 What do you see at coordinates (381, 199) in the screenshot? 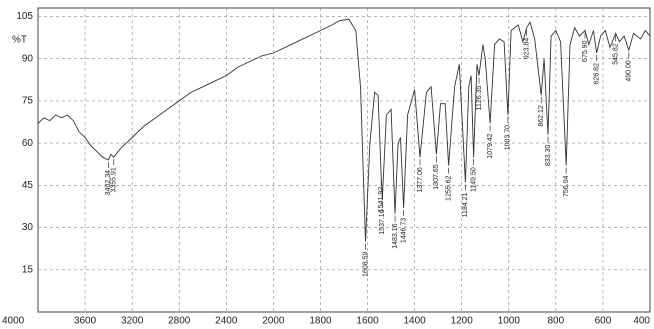
I see `peak-label: 1541.92` at bounding box center [381, 199].